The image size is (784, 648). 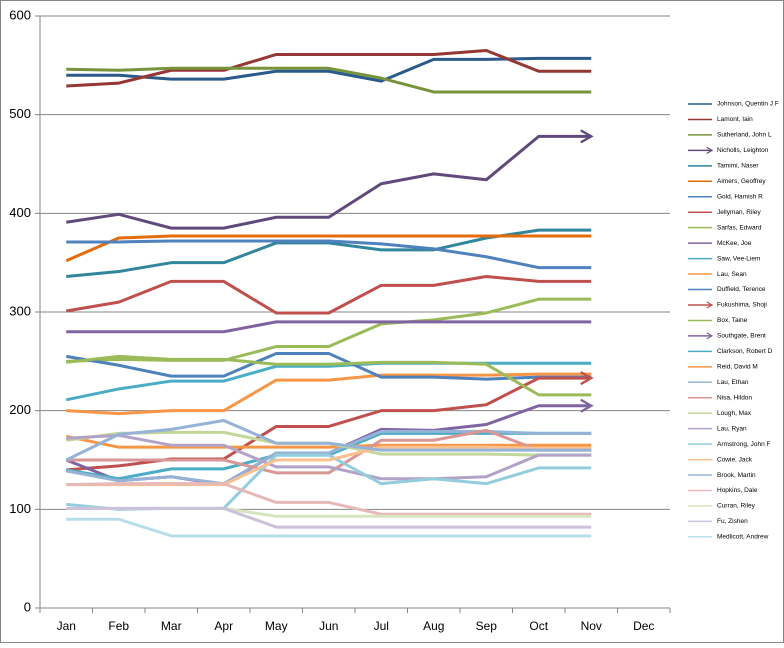 I want to click on legend-label: Jellyman, Riley, so click(x=739, y=212).